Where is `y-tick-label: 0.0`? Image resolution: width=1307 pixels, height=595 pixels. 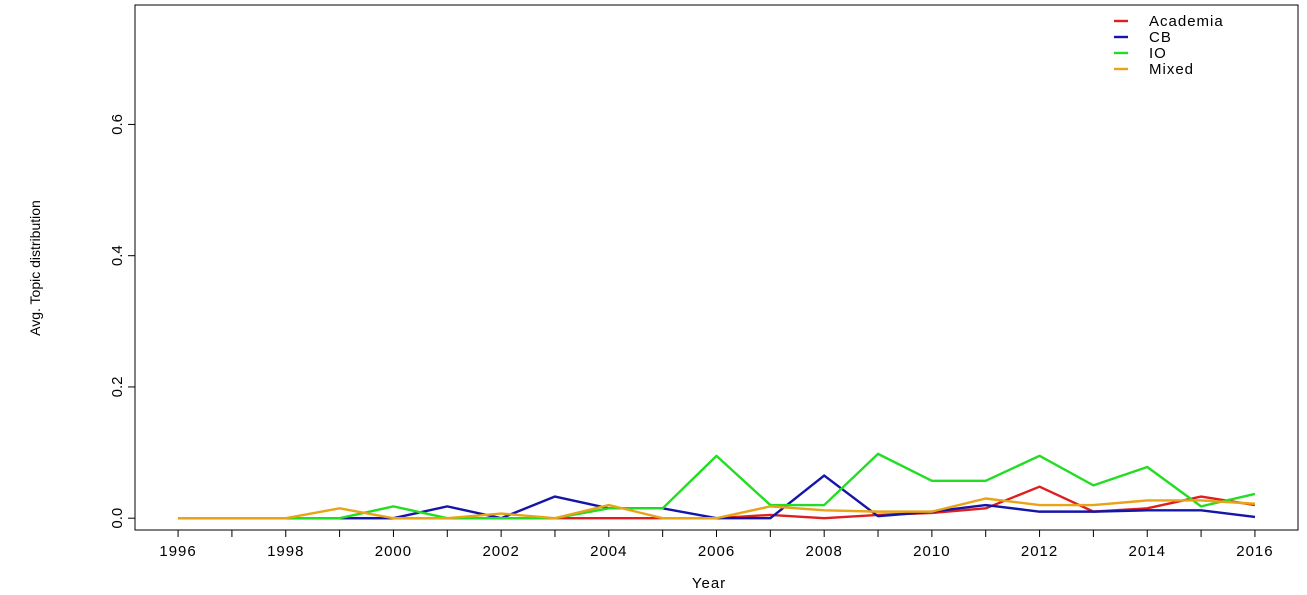
y-tick-label: 0.0 is located at coordinates (117, 518).